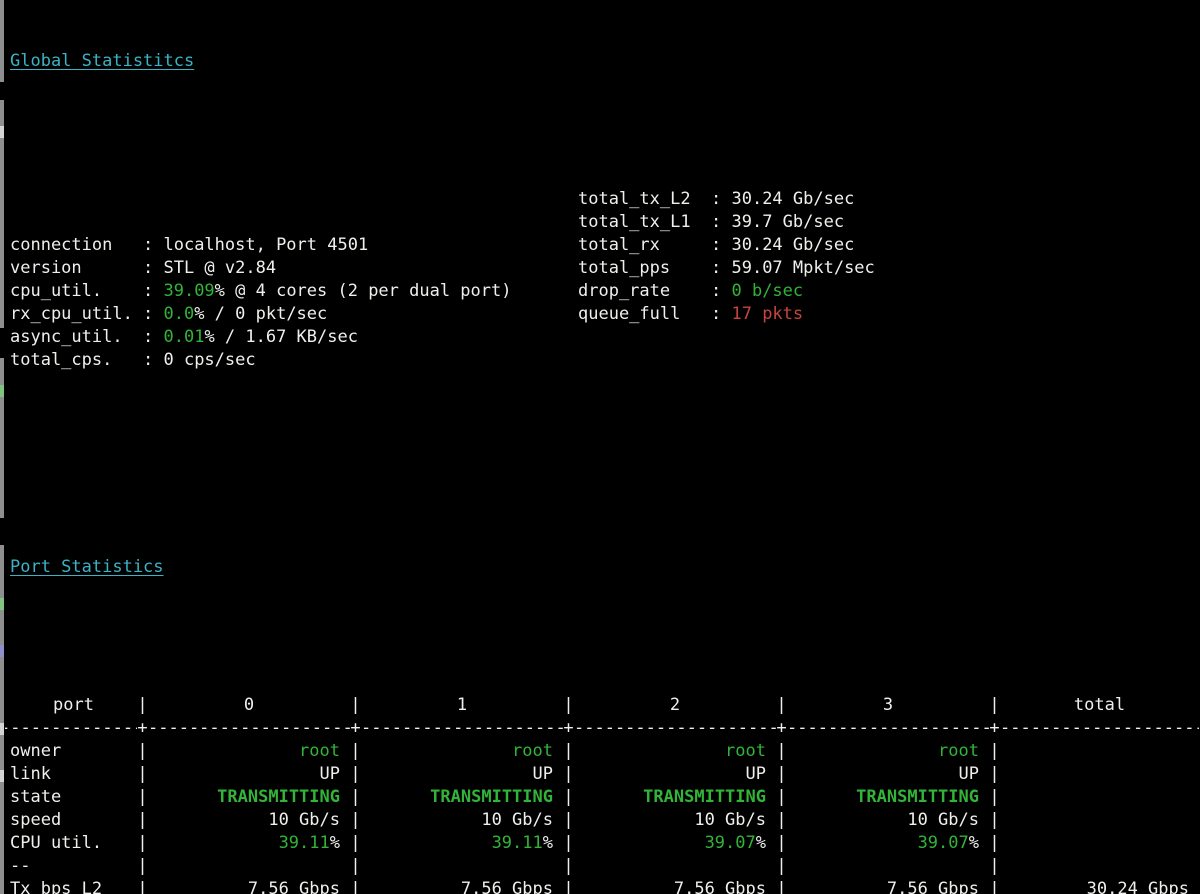  I want to click on value-segment: 30.24 Gb/sec, so click(793, 199).